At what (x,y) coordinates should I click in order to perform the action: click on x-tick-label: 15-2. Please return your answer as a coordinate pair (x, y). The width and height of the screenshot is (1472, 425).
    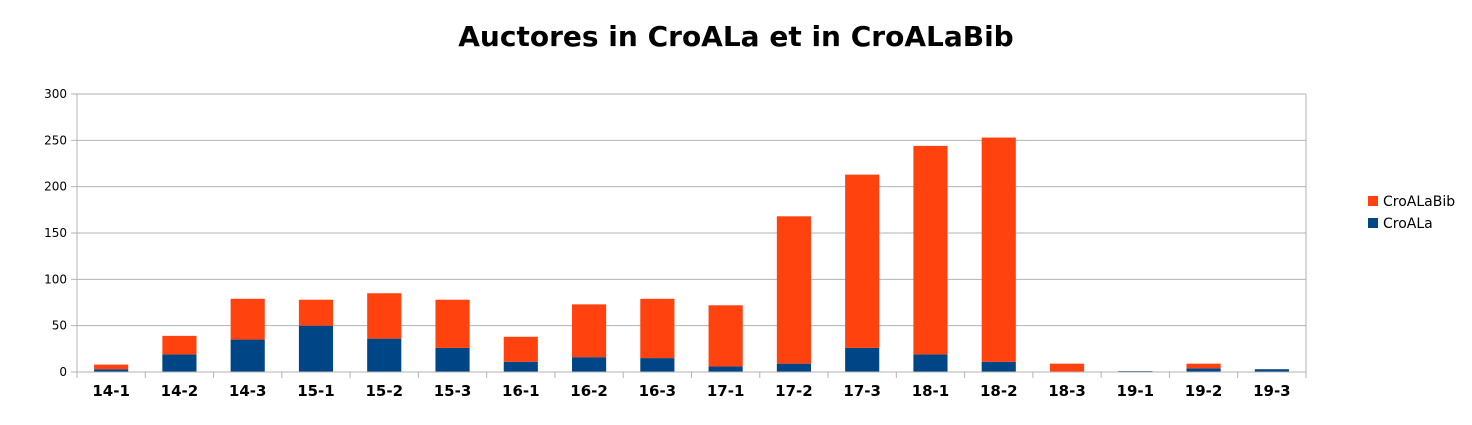
    Looking at the image, I should click on (384, 391).